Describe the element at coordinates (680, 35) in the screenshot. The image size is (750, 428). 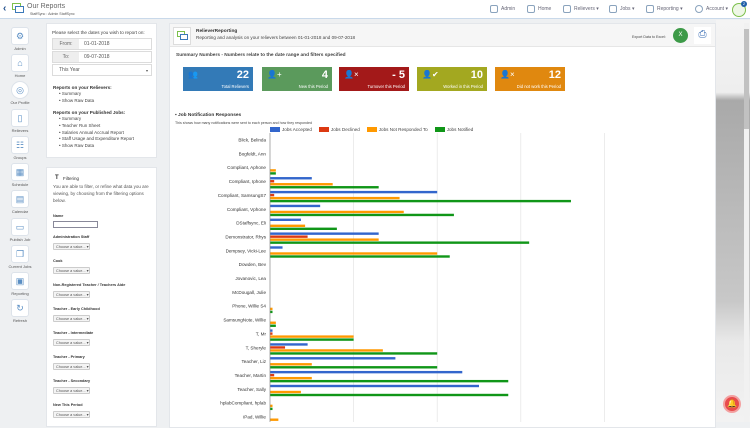
I see `export-excel-button: X` at that location.